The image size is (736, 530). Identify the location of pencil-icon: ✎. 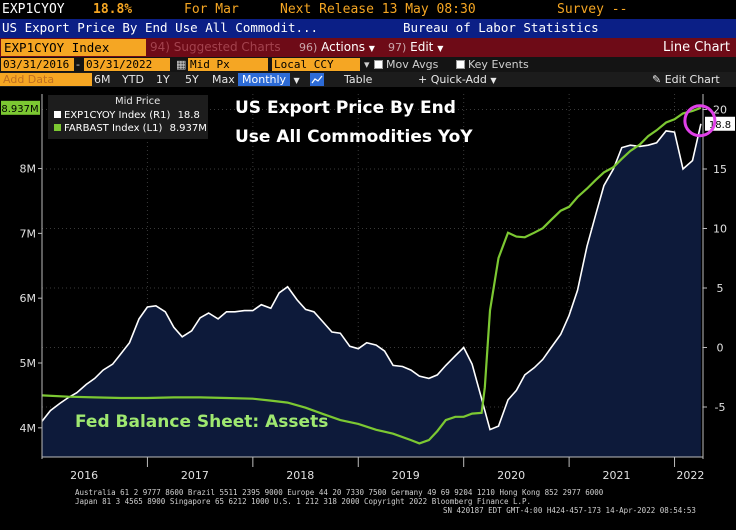
(657, 79).